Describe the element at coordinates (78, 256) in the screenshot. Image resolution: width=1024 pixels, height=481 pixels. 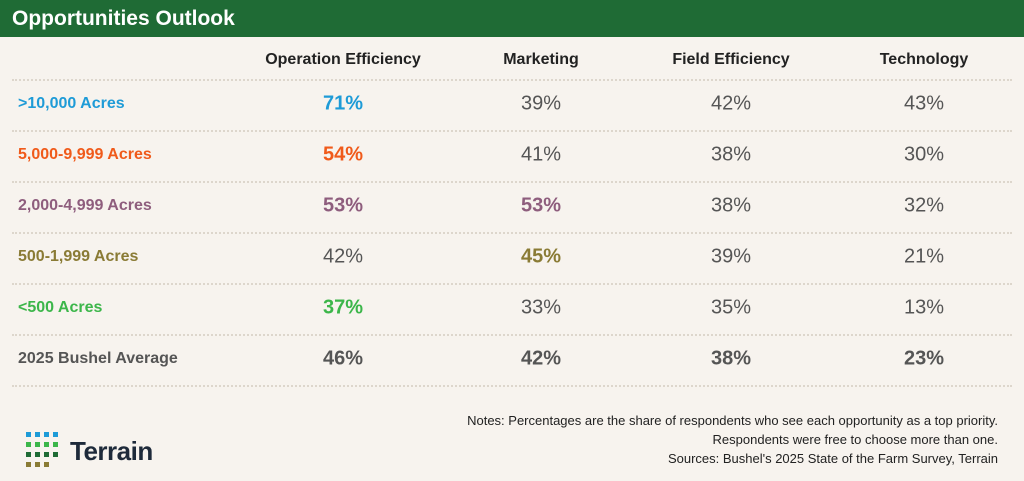
I see `row-label: 500-1,999 Acres` at that location.